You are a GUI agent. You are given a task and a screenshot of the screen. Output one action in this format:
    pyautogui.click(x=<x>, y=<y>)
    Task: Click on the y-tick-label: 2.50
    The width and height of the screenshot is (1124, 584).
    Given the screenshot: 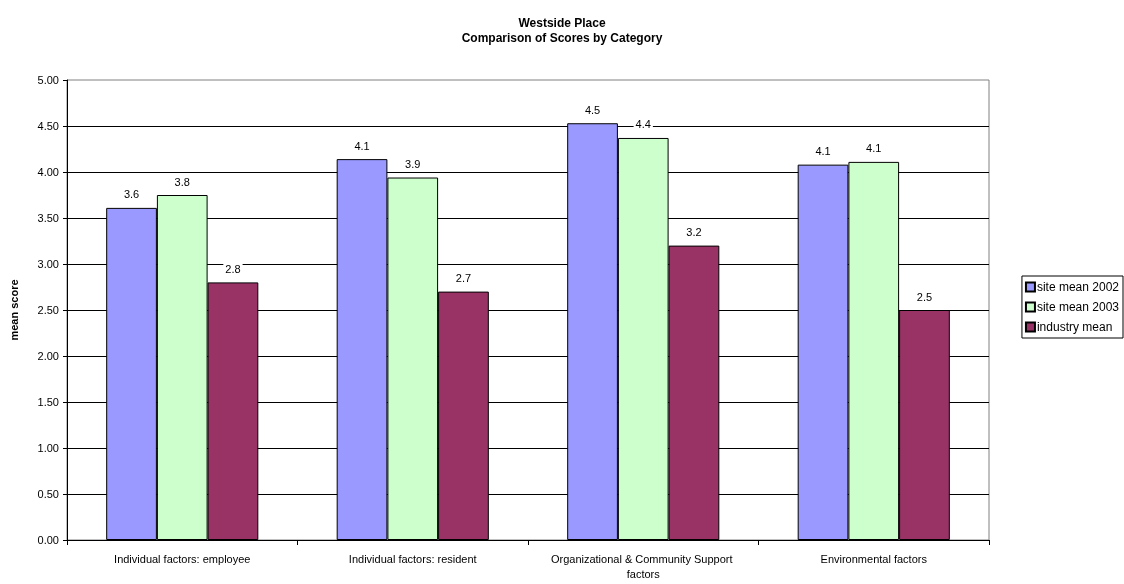 What is the action you would take?
    pyautogui.click(x=48, y=310)
    